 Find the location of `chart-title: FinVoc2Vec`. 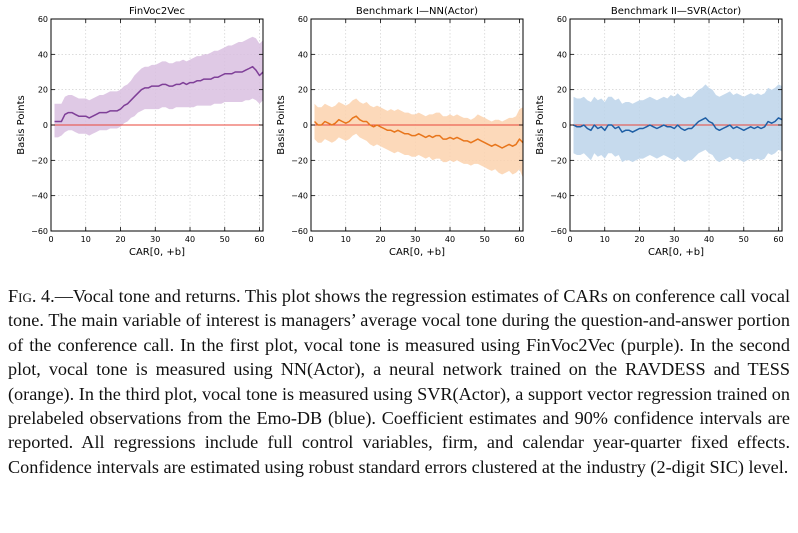

chart-title: FinVoc2Vec is located at coordinates (157, 11).